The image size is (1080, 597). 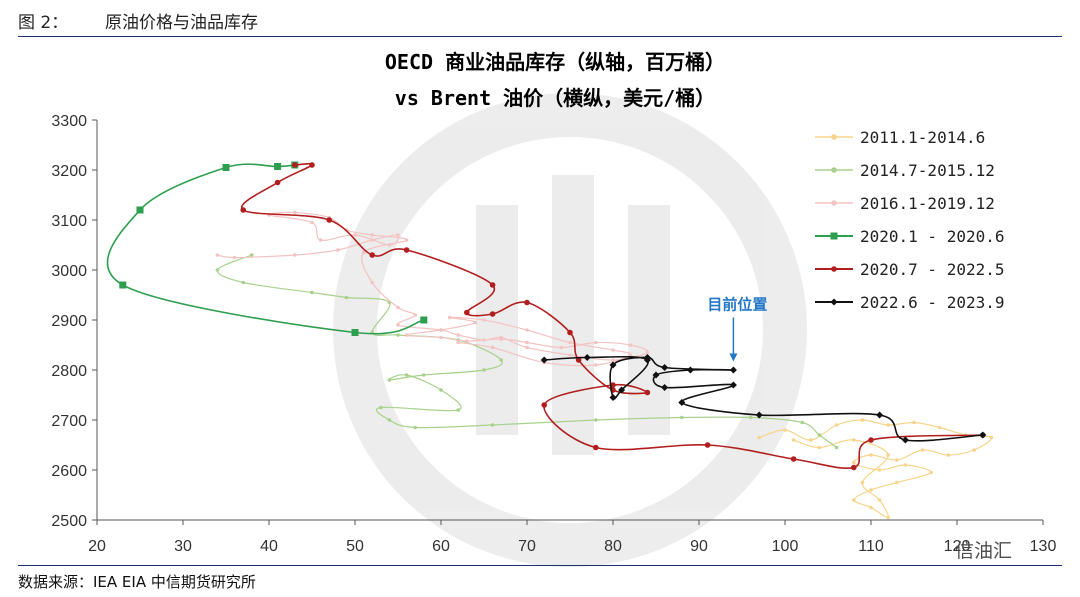 What do you see at coordinates (181, 23) in the screenshot?
I see `figure-title: 原油价格与油品库存` at bounding box center [181, 23].